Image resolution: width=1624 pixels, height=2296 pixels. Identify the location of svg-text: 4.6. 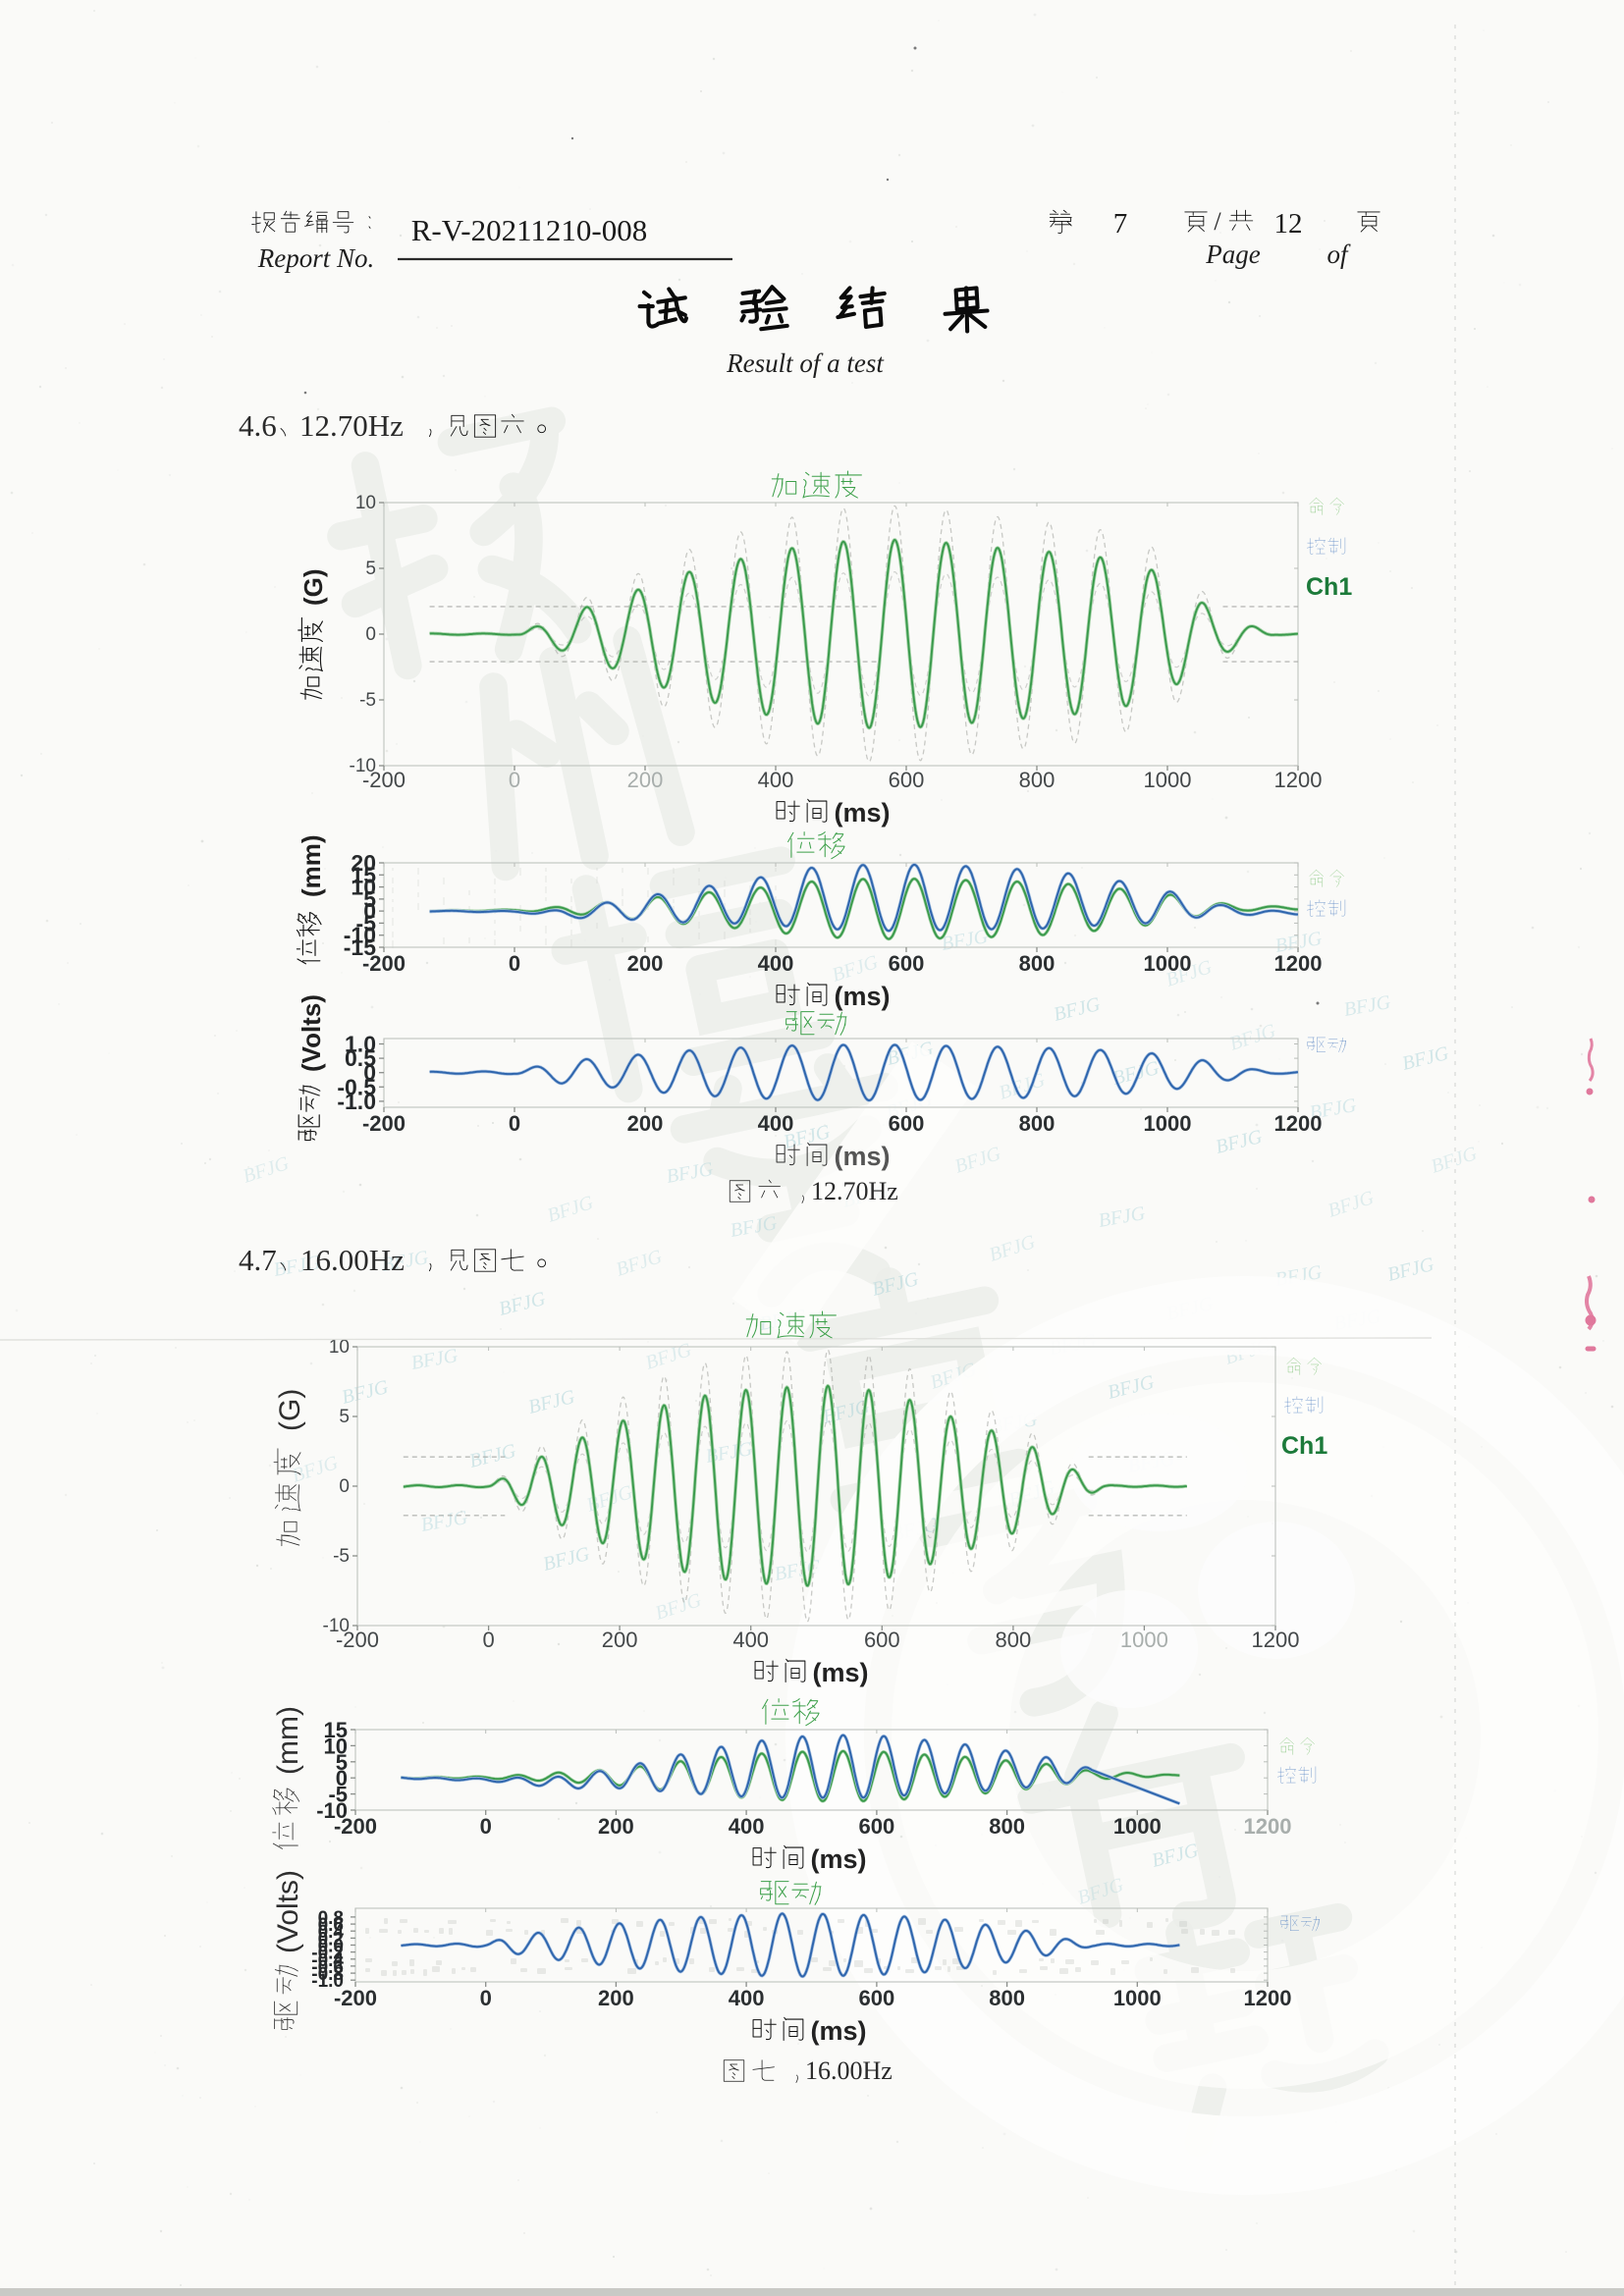
(258, 426).